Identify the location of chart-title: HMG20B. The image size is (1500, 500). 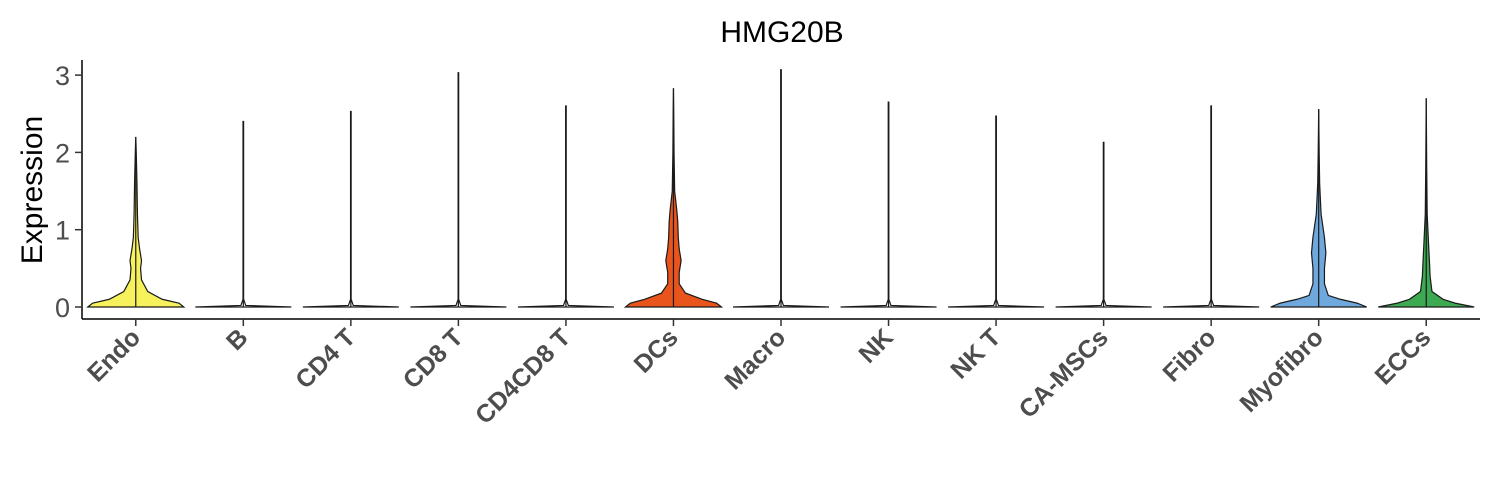
(781, 32).